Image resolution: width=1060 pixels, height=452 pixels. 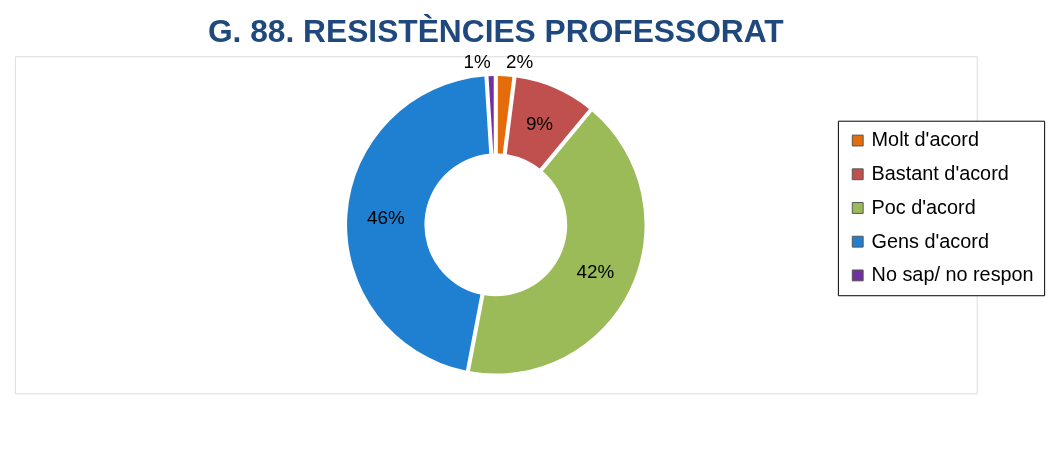 I want to click on data-label: 9%, so click(x=539, y=123).